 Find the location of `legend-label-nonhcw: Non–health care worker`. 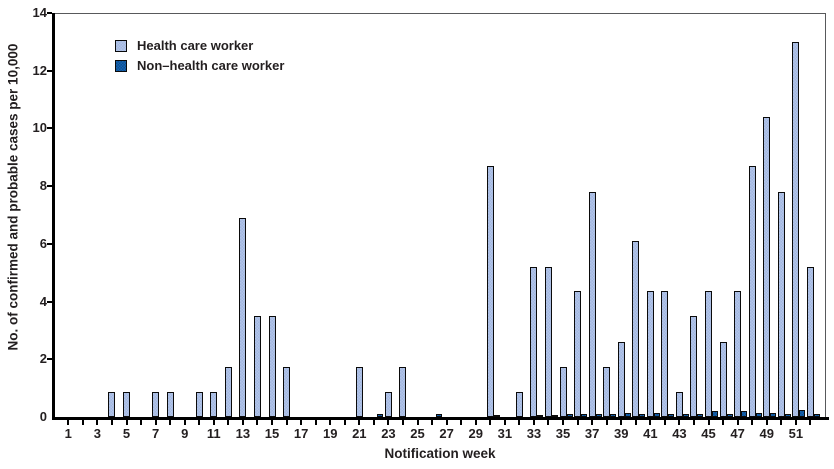

legend-label-nonhcw: Non–health care worker is located at coordinates (211, 65).